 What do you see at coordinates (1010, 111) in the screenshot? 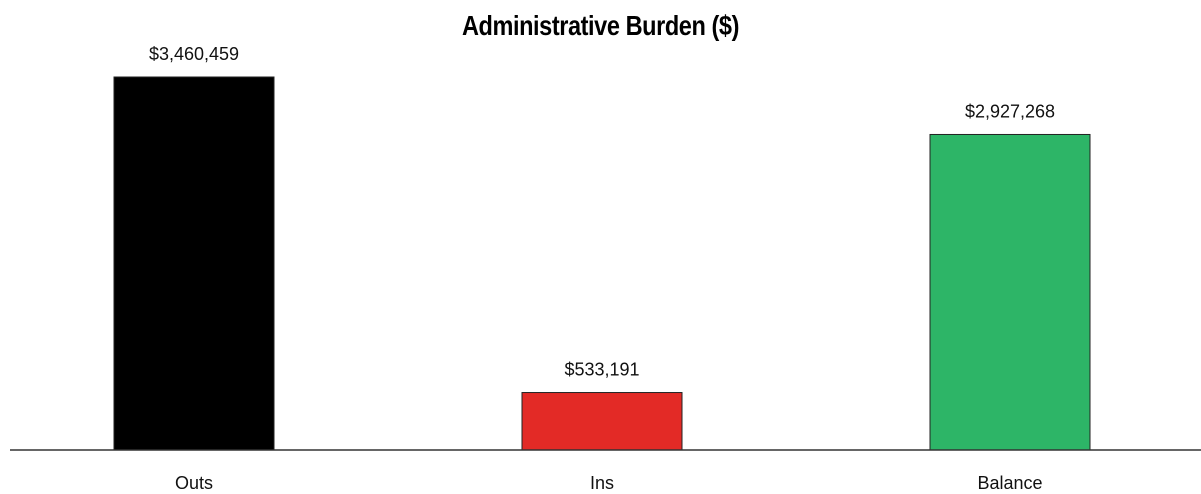
I see `value-label-balance: $2,927,268` at bounding box center [1010, 111].